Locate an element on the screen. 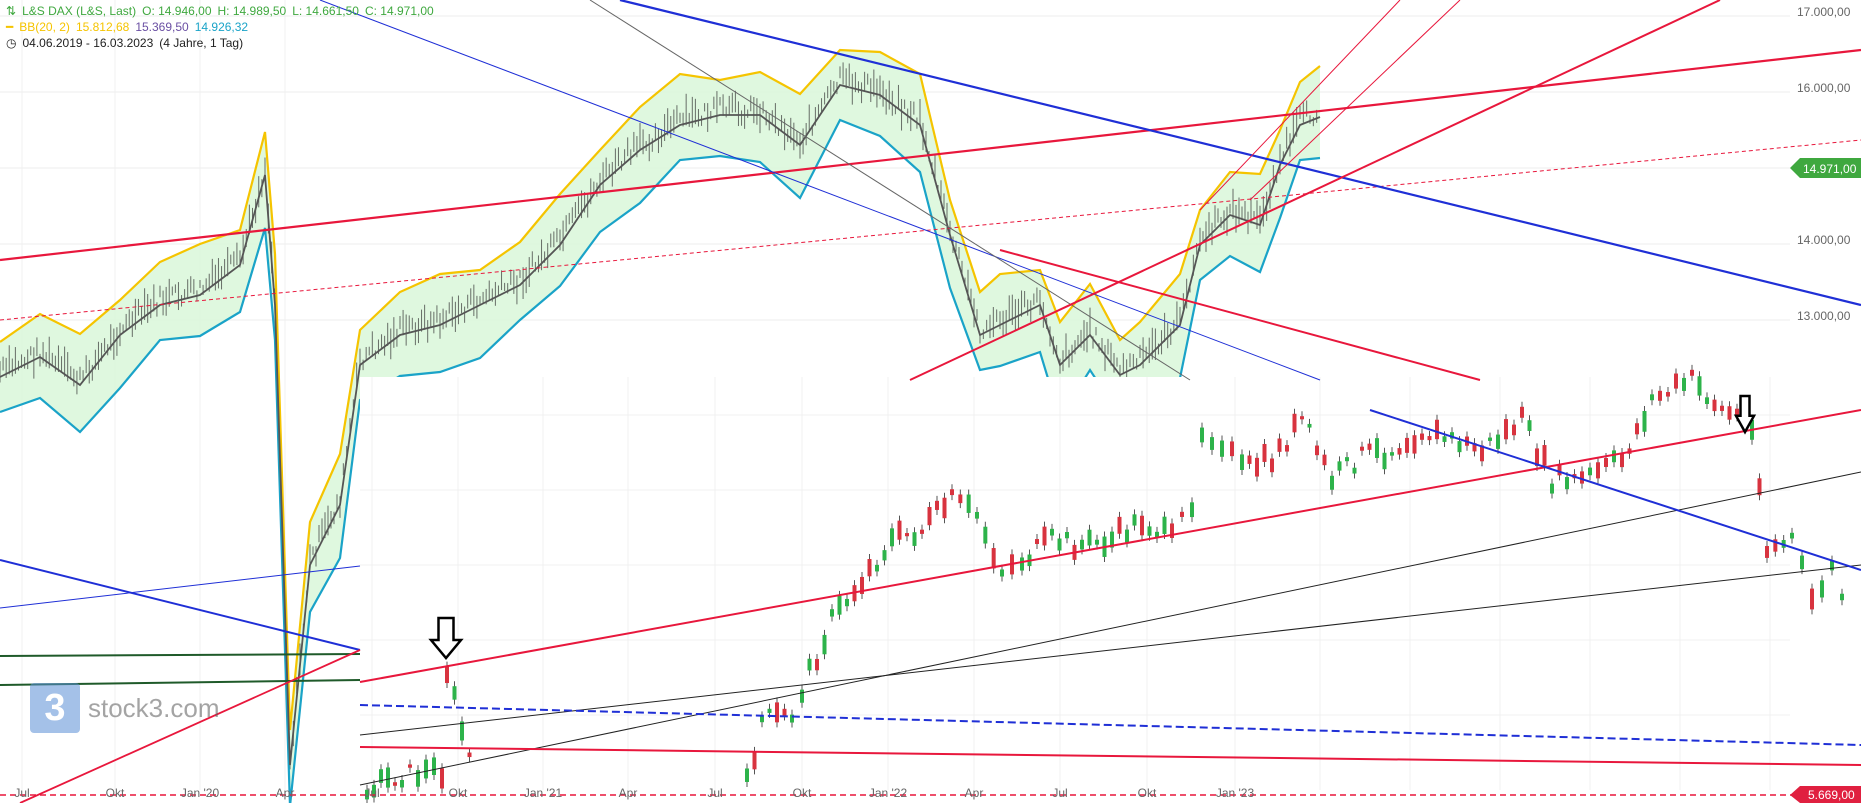 This screenshot has height=803, width=1861. y-tick-label: 14.000,00 is located at coordinates (1824, 240).